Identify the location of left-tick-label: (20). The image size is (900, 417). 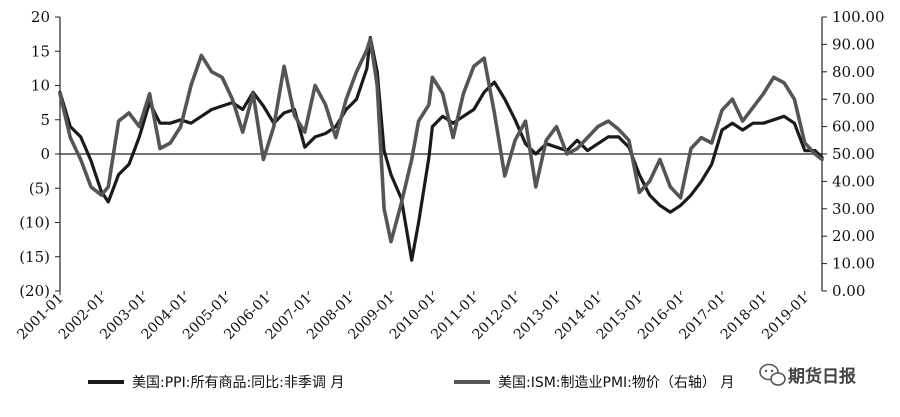
(34, 291).